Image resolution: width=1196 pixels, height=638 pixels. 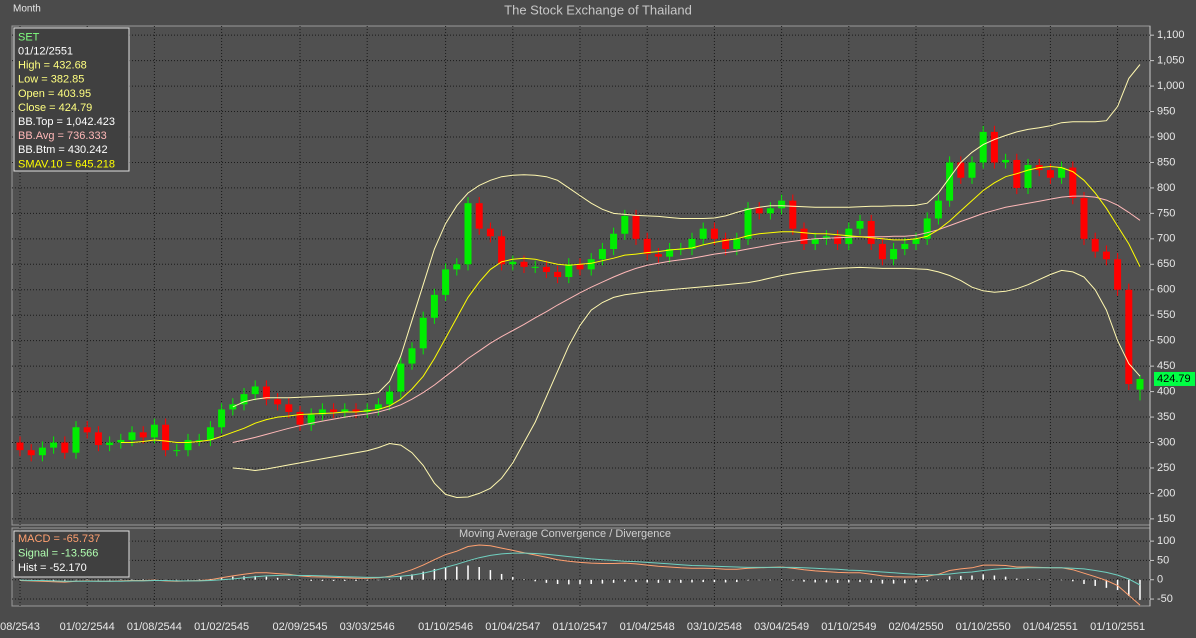 I want to click on macd-info-line: Hist = -52.170, so click(x=52, y=568).